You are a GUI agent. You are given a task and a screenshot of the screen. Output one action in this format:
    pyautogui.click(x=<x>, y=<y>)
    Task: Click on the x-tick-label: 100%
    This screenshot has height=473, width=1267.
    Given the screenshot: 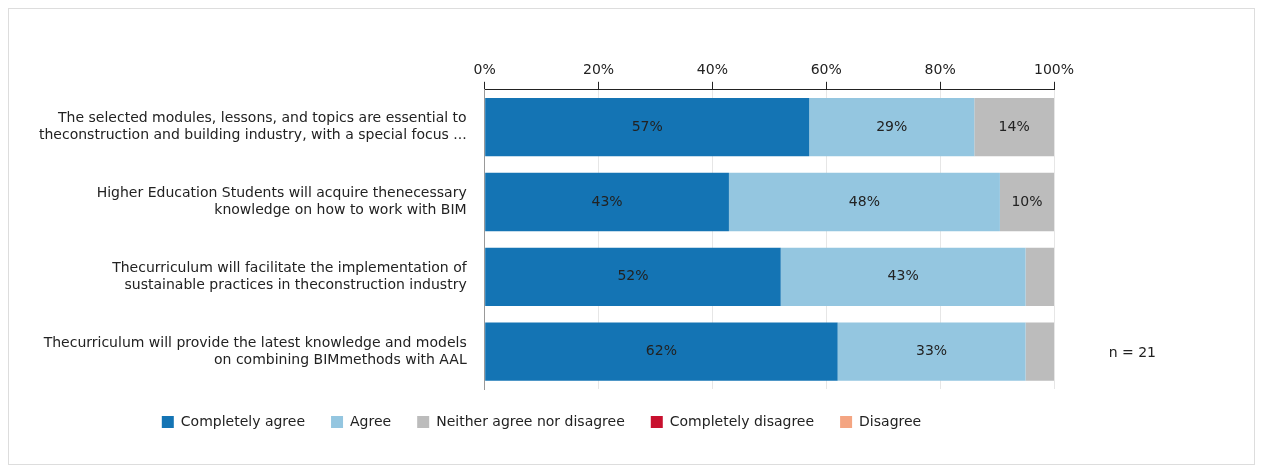 What is the action you would take?
    pyautogui.click(x=1054, y=69)
    